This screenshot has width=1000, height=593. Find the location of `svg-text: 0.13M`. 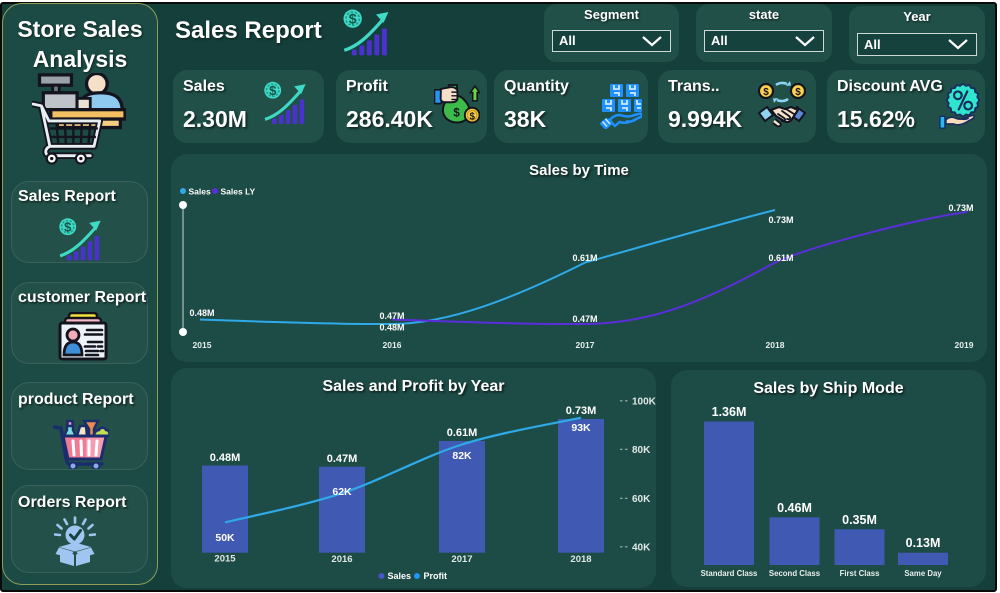

svg-text: 0.13M is located at coordinates (923, 543).